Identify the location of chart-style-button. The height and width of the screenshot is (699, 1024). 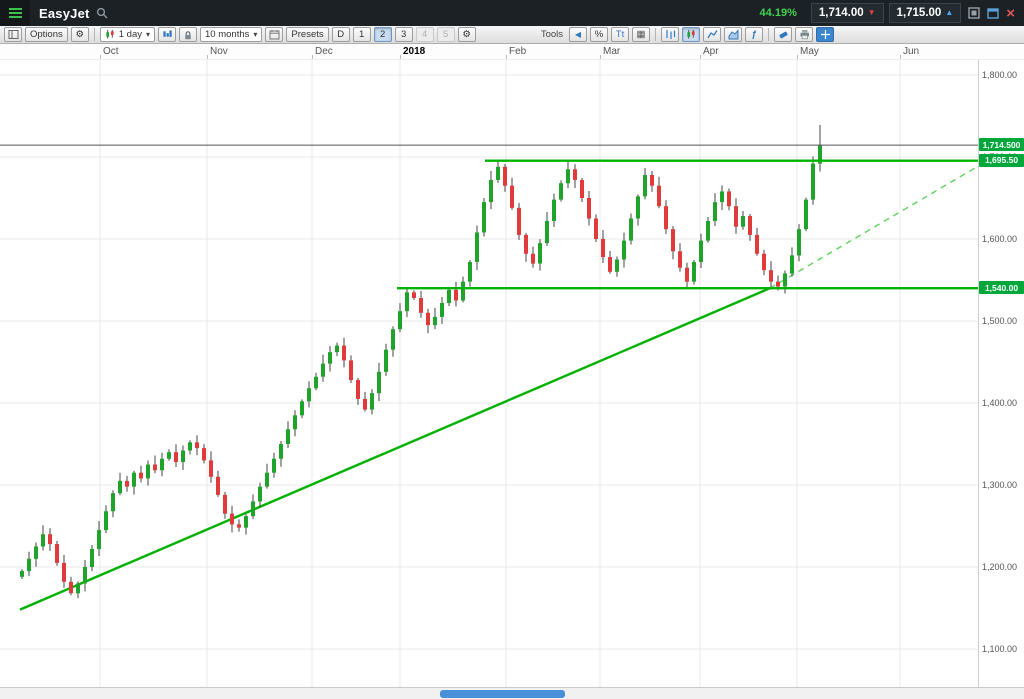
(167, 34).